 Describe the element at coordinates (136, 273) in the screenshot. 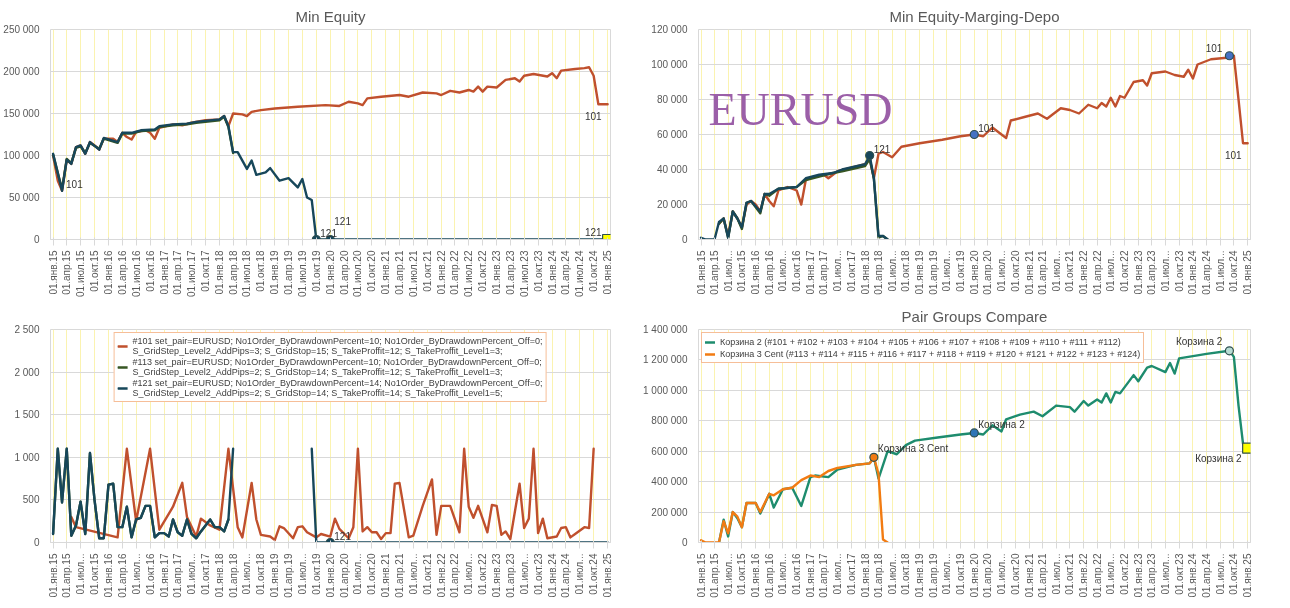

I see `x-tick-label: 01.июл.16` at that location.